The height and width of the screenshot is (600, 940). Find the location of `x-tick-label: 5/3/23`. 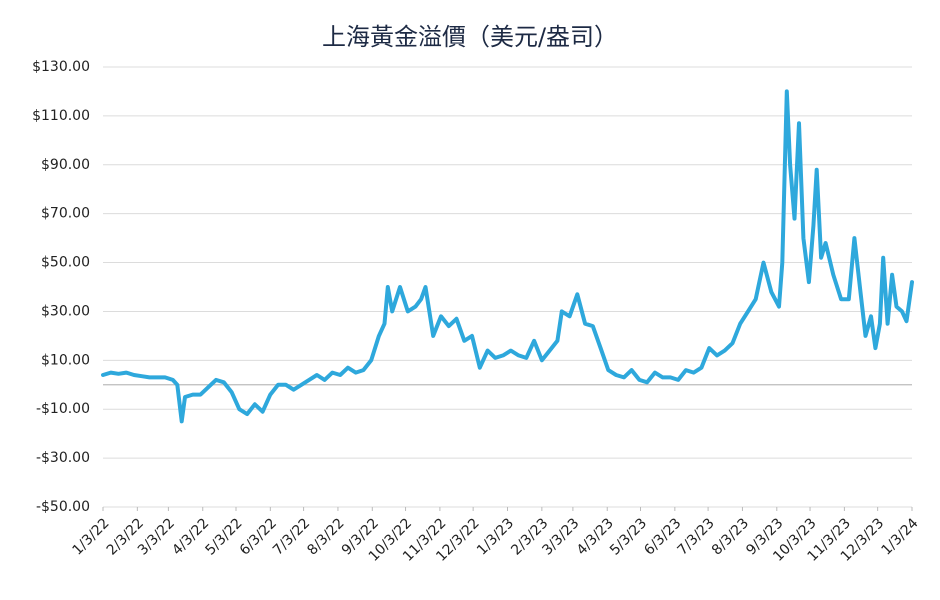

x-tick-label: 5/3/23 is located at coordinates (628, 536).